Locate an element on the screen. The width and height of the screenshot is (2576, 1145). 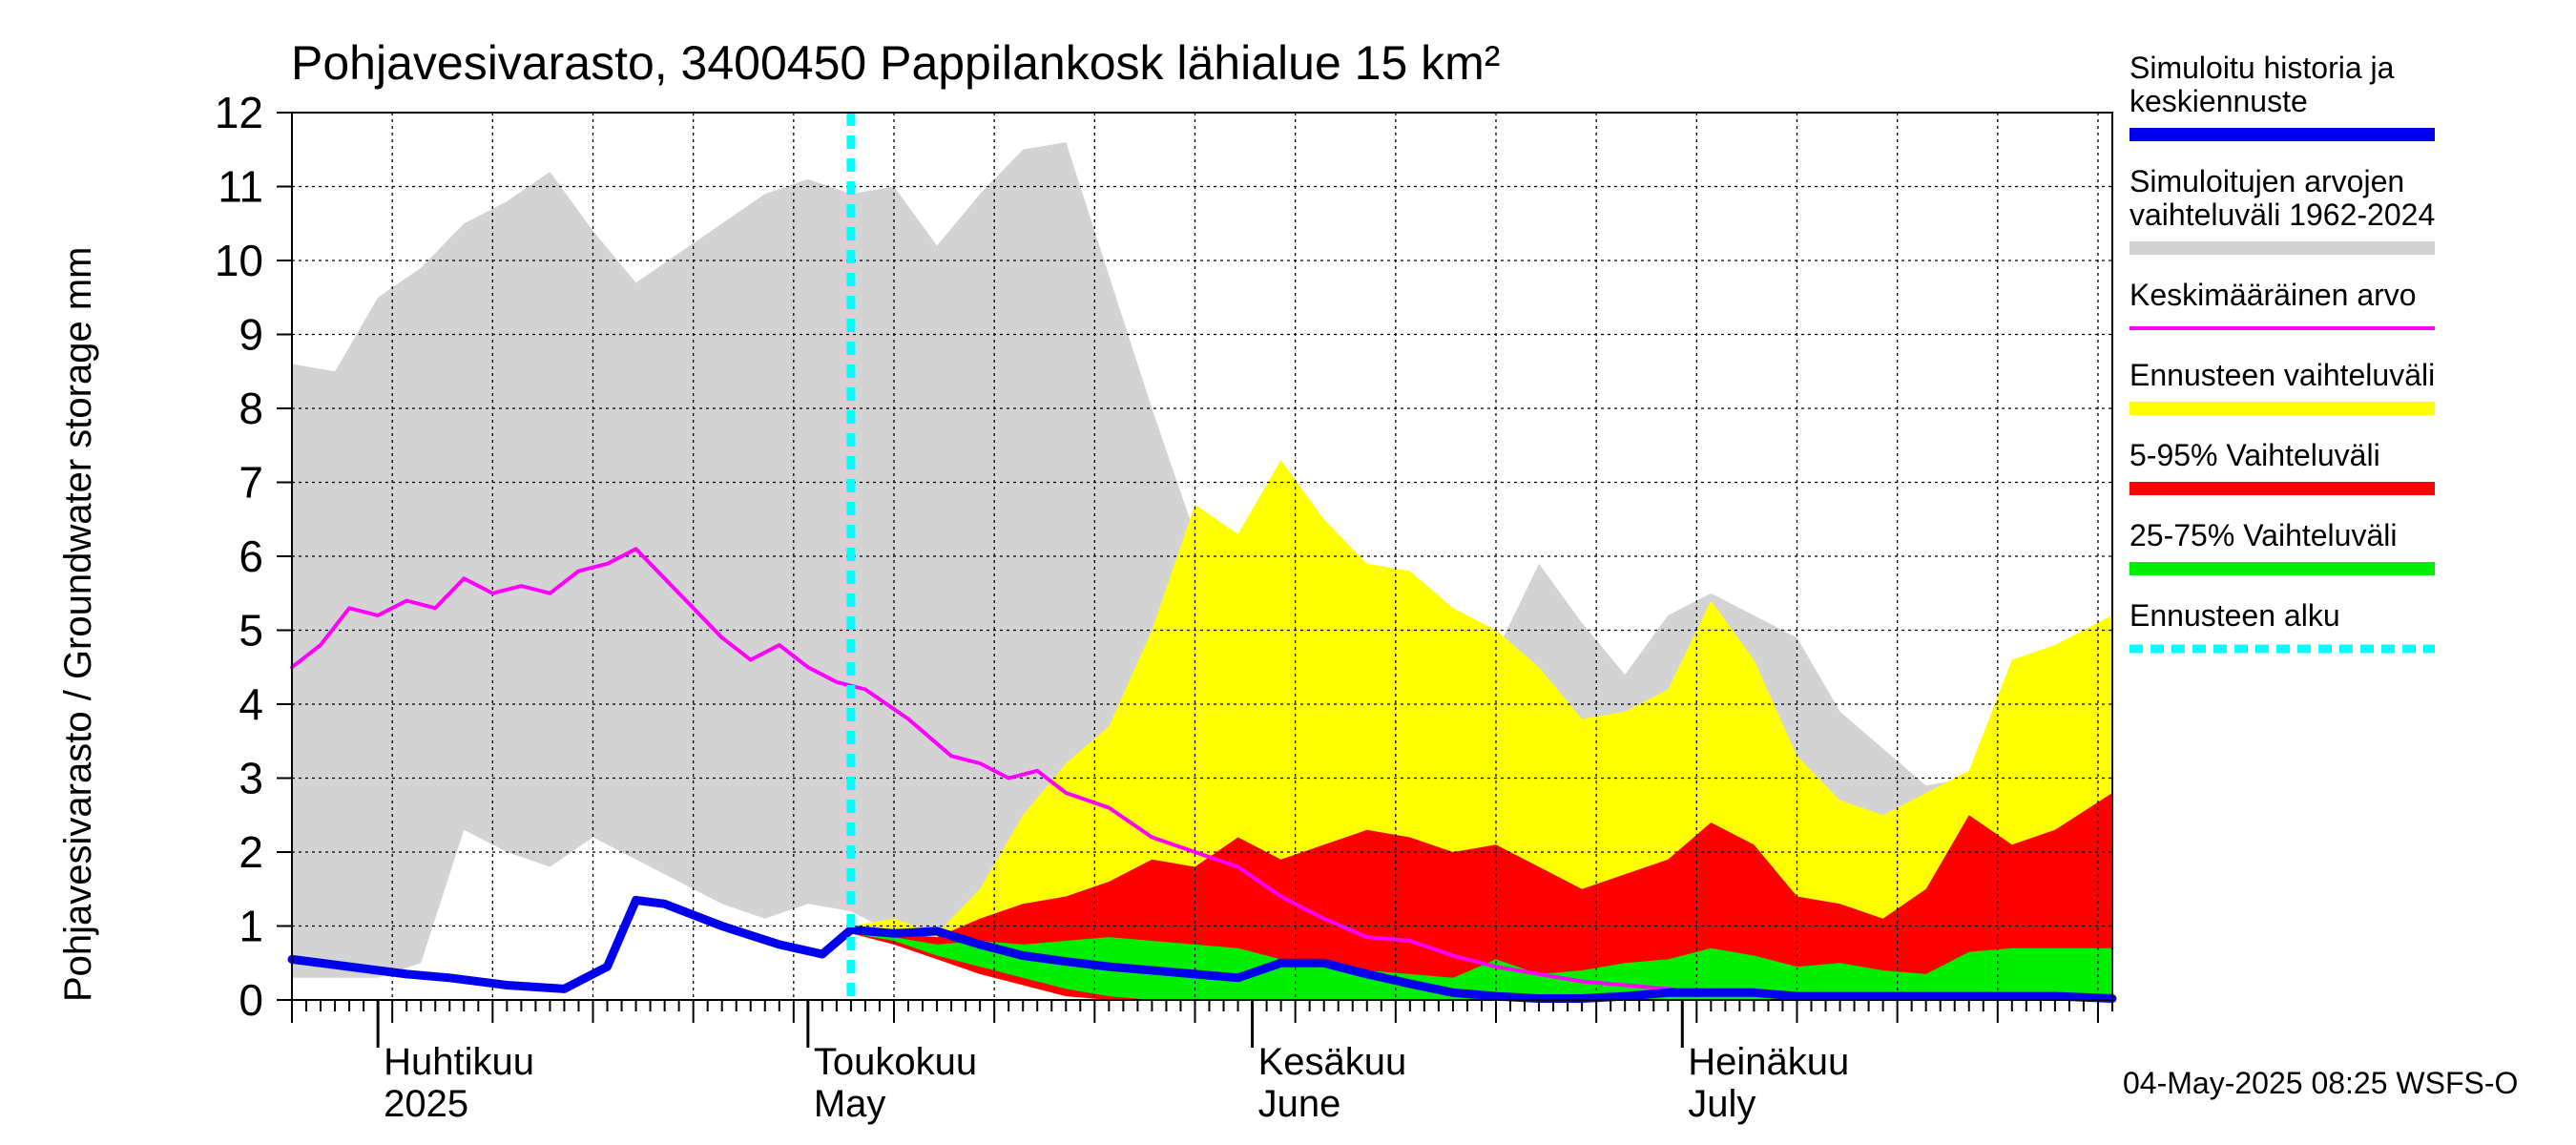
timestamp-label: 04-May-2025 08:25 WSFS-O is located at coordinates (2320, 1083).